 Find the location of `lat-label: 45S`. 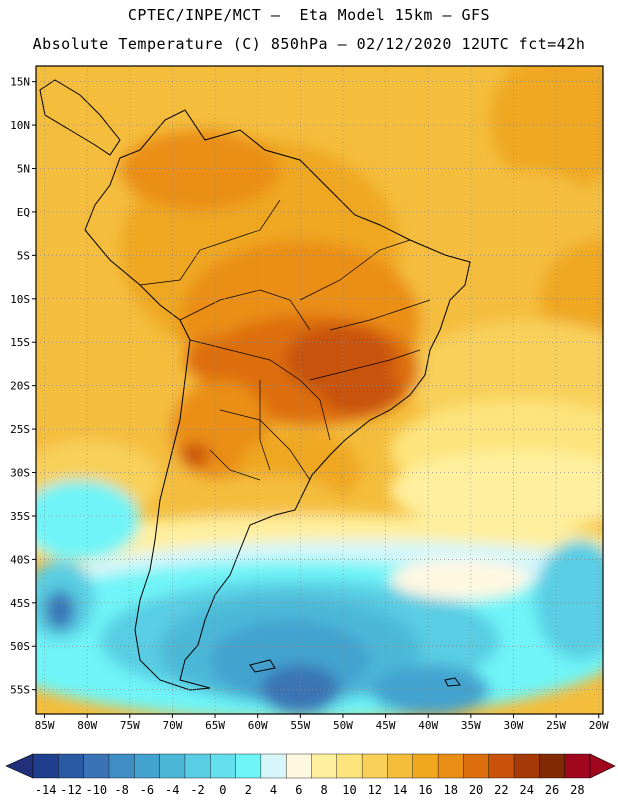

lat-label: 45S is located at coordinates (20, 603).